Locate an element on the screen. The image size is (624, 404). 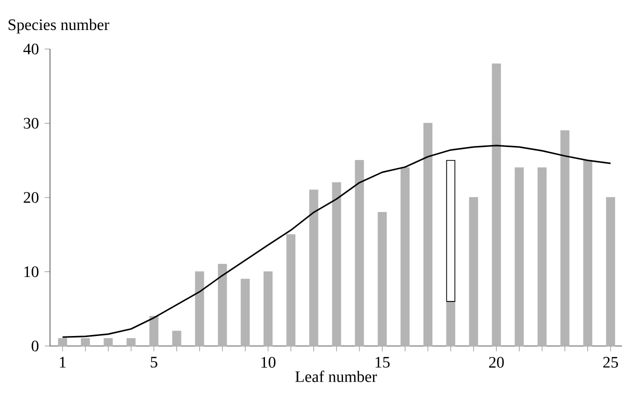
y-axis-title: Species number is located at coordinates (59, 26).